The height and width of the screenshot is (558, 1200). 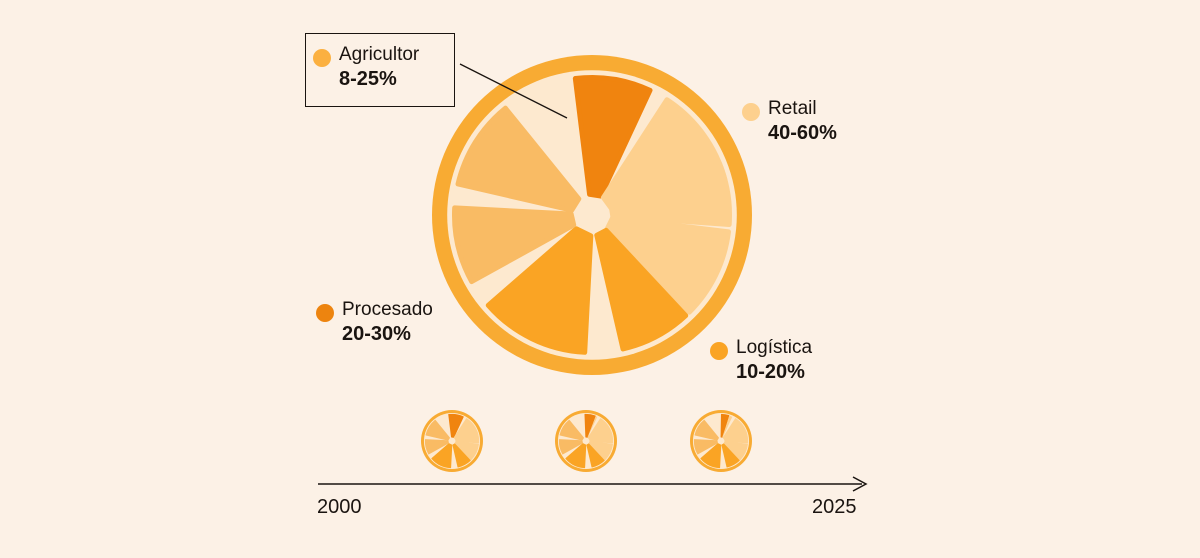 What do you see at coordinates (774, 347) in the screenshot?
I see `logistica-label: Logística` at bounding box center [774, 347].